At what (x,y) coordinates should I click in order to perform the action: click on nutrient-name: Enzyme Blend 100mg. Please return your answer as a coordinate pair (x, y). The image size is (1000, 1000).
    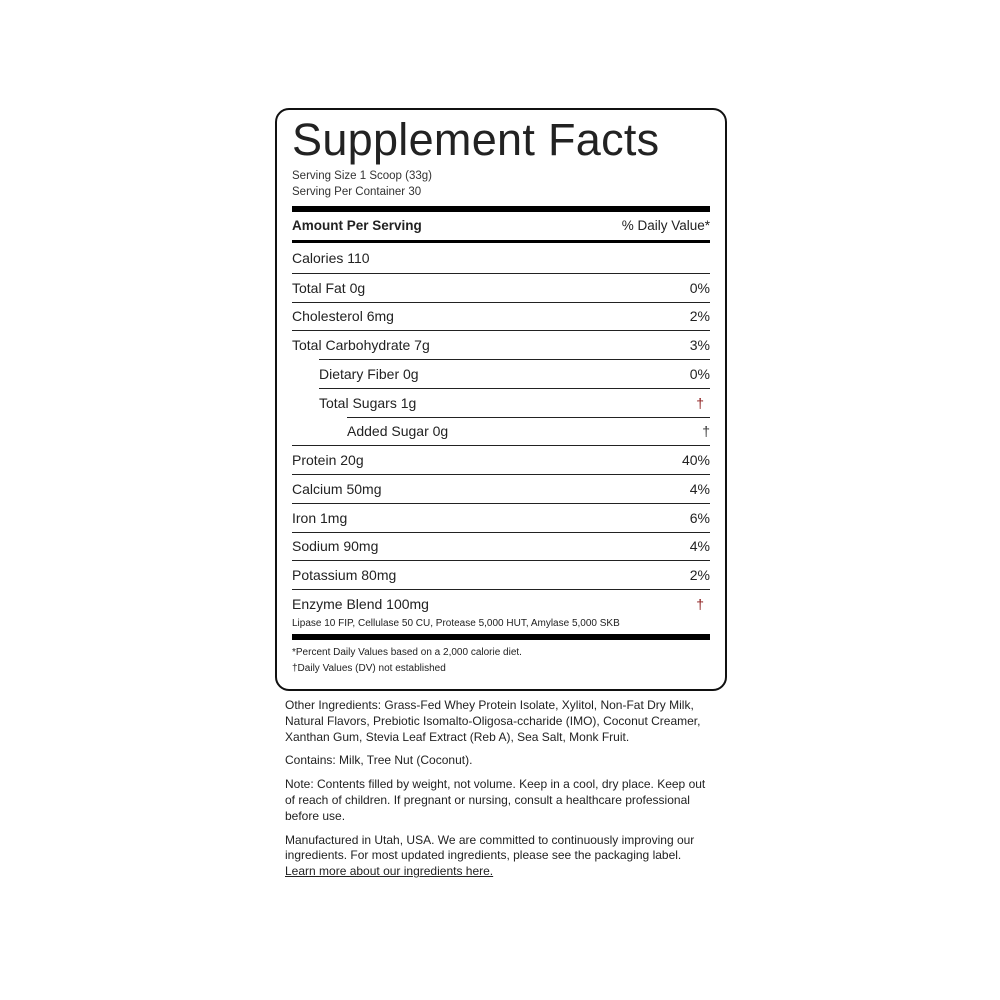
    Looking at the image, I should click on (360, 603).